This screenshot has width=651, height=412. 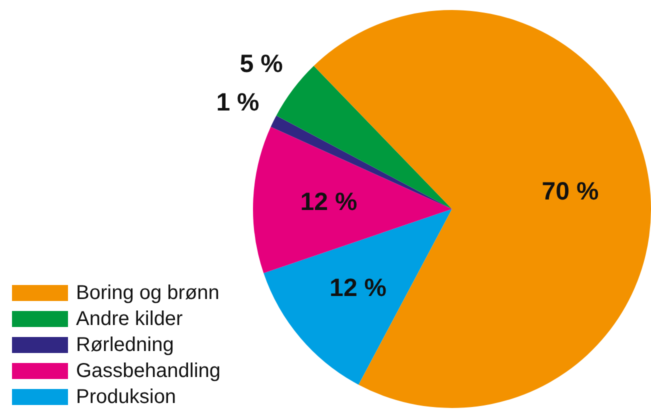 I want to click on legend-label: Produksion, so click(x=126, y=397).